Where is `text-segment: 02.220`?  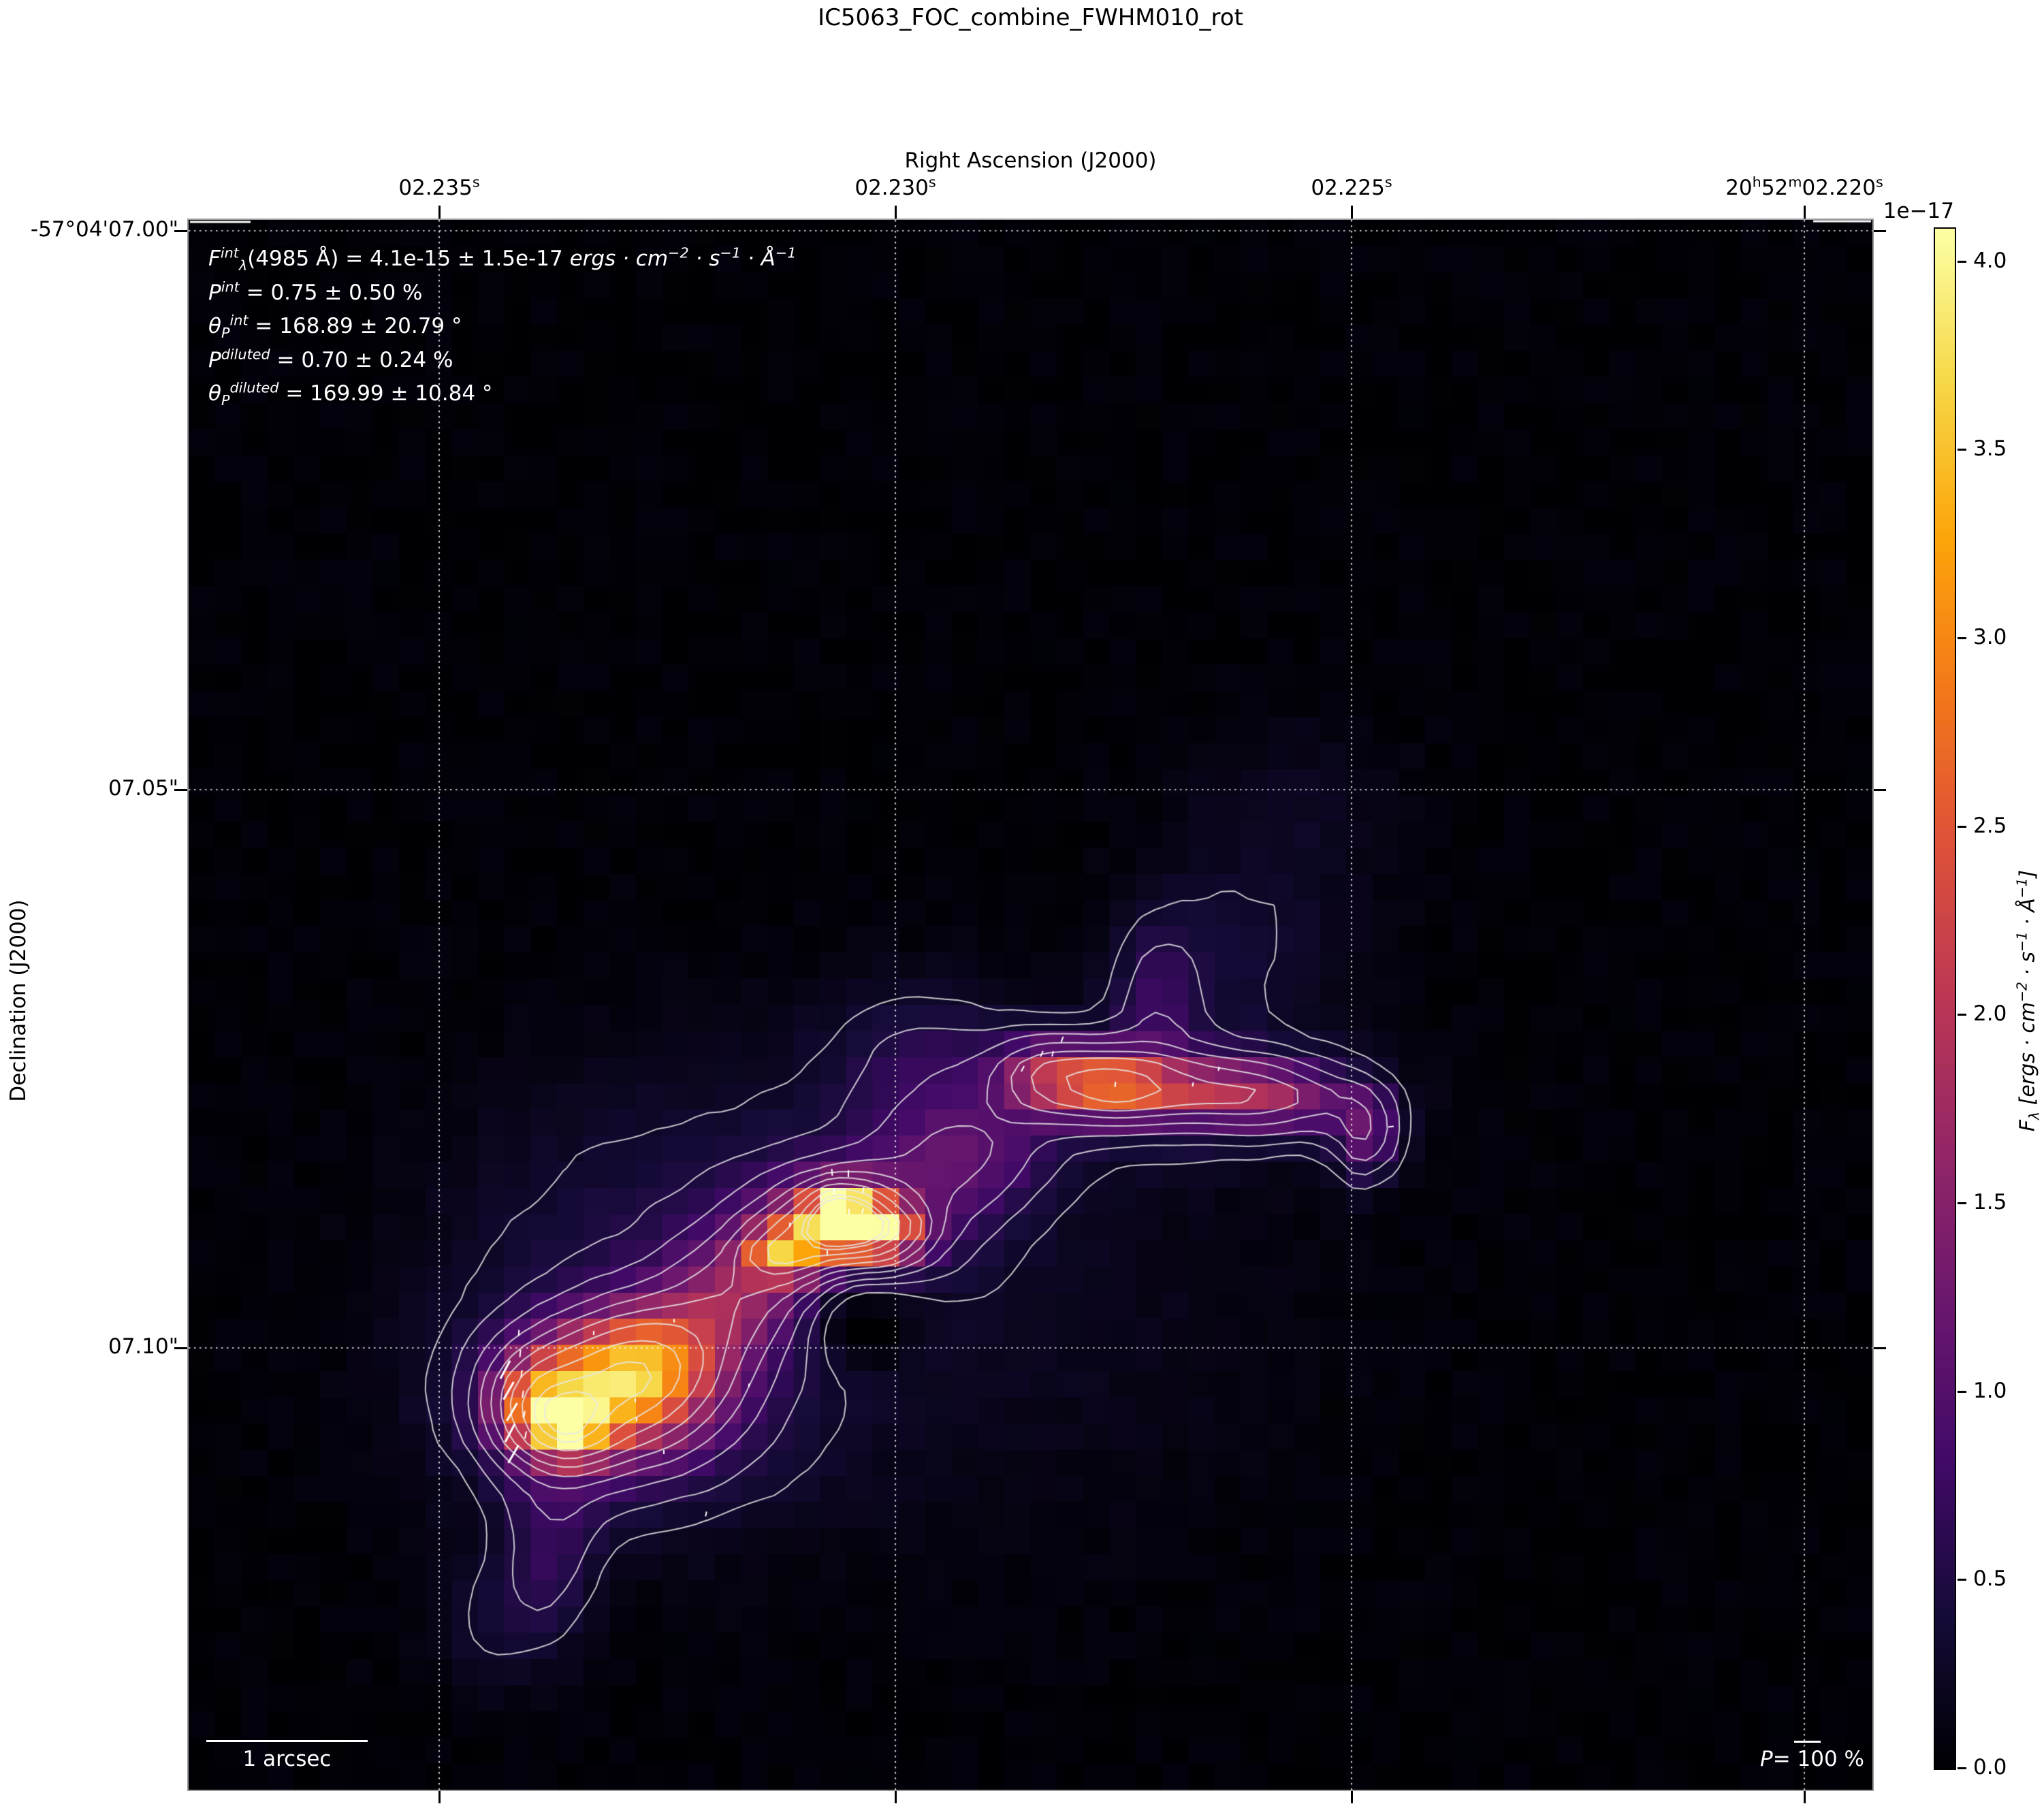
text-segment: 02.220 is located at coordinates (1839, 188).